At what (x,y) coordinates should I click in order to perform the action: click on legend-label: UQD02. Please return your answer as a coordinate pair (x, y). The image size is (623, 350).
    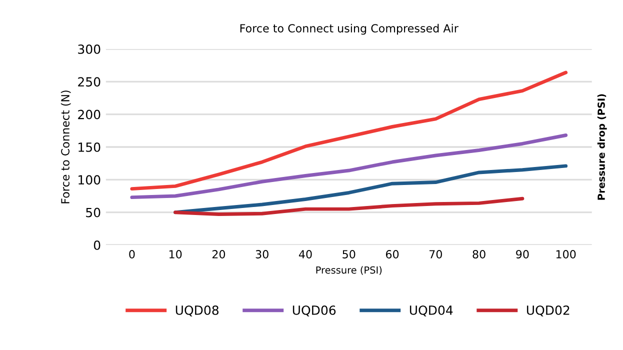
    Looking at the image, I should click on (548, 310).